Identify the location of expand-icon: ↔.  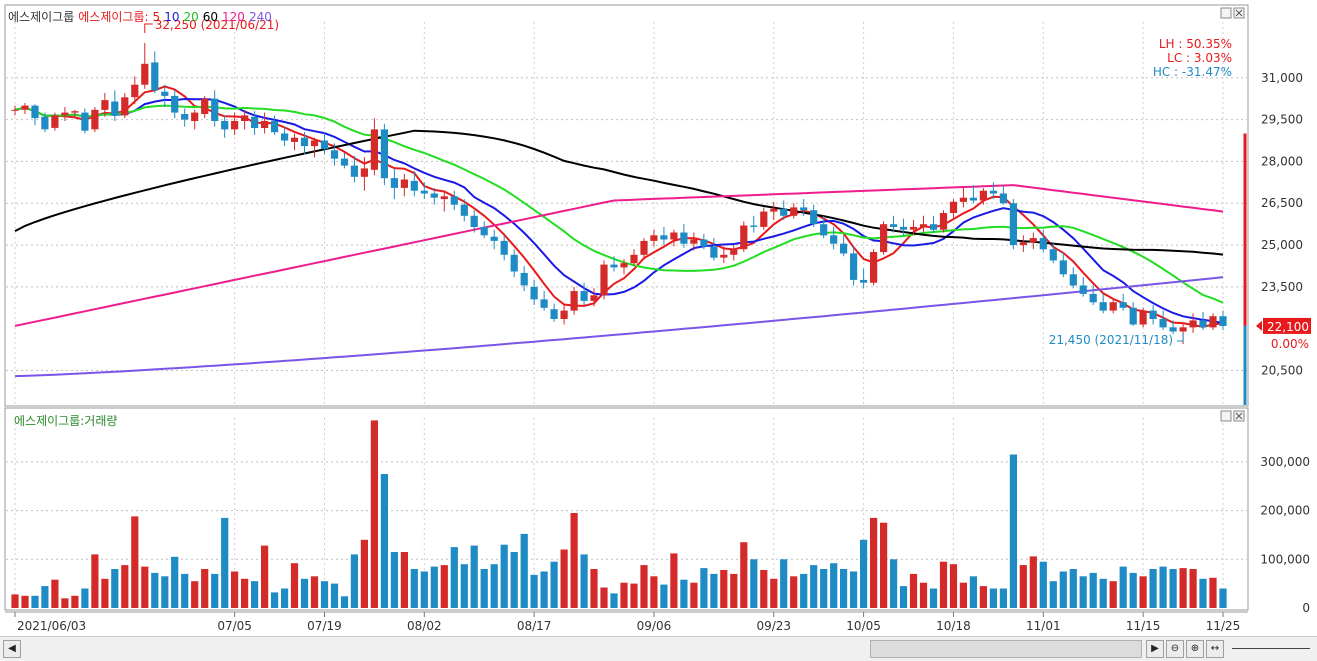
(1215, 649).